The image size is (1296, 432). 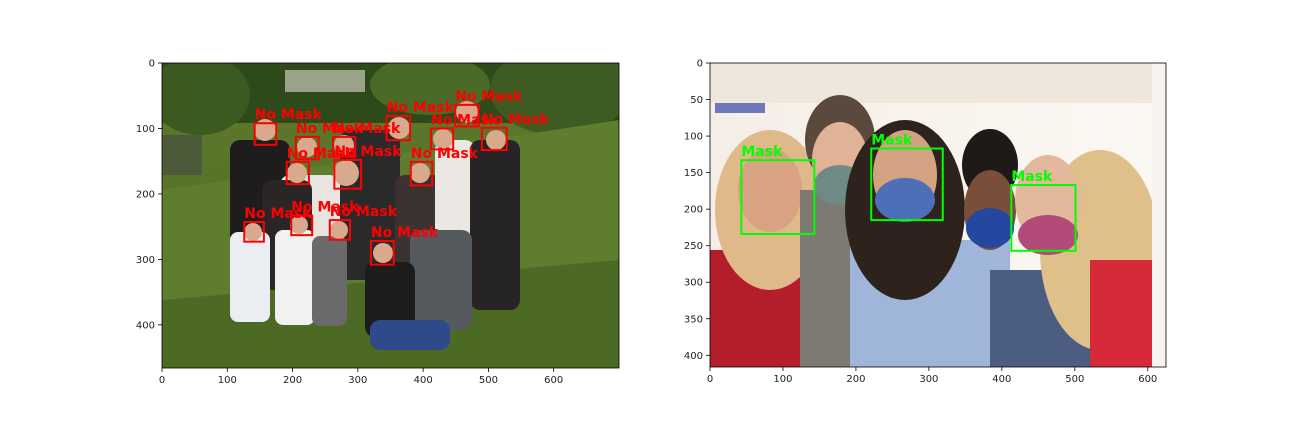 I want to click on y-tick-label: 250, so click(x=693, y=246).